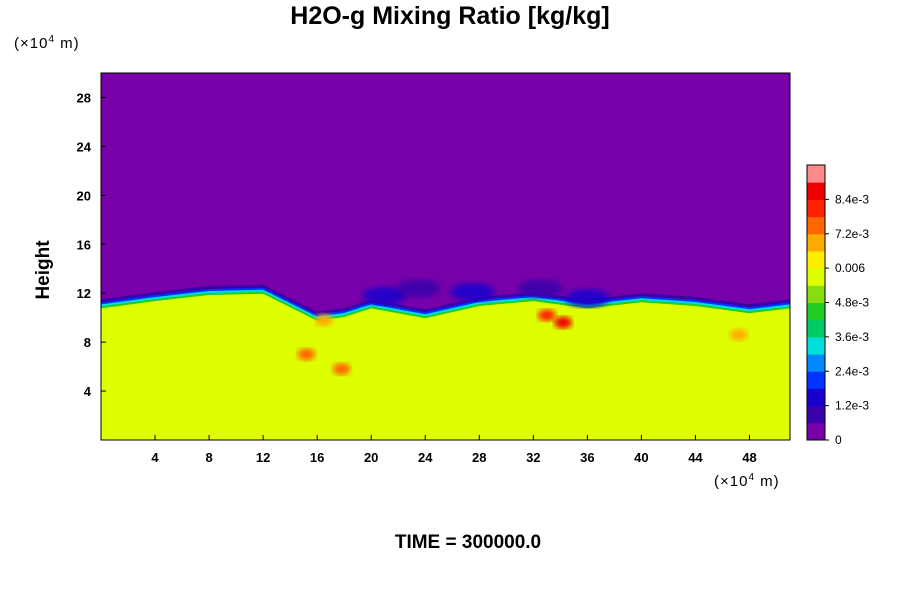  I want to click on colorbar-label: 8.4e-3, so click(852, 199).